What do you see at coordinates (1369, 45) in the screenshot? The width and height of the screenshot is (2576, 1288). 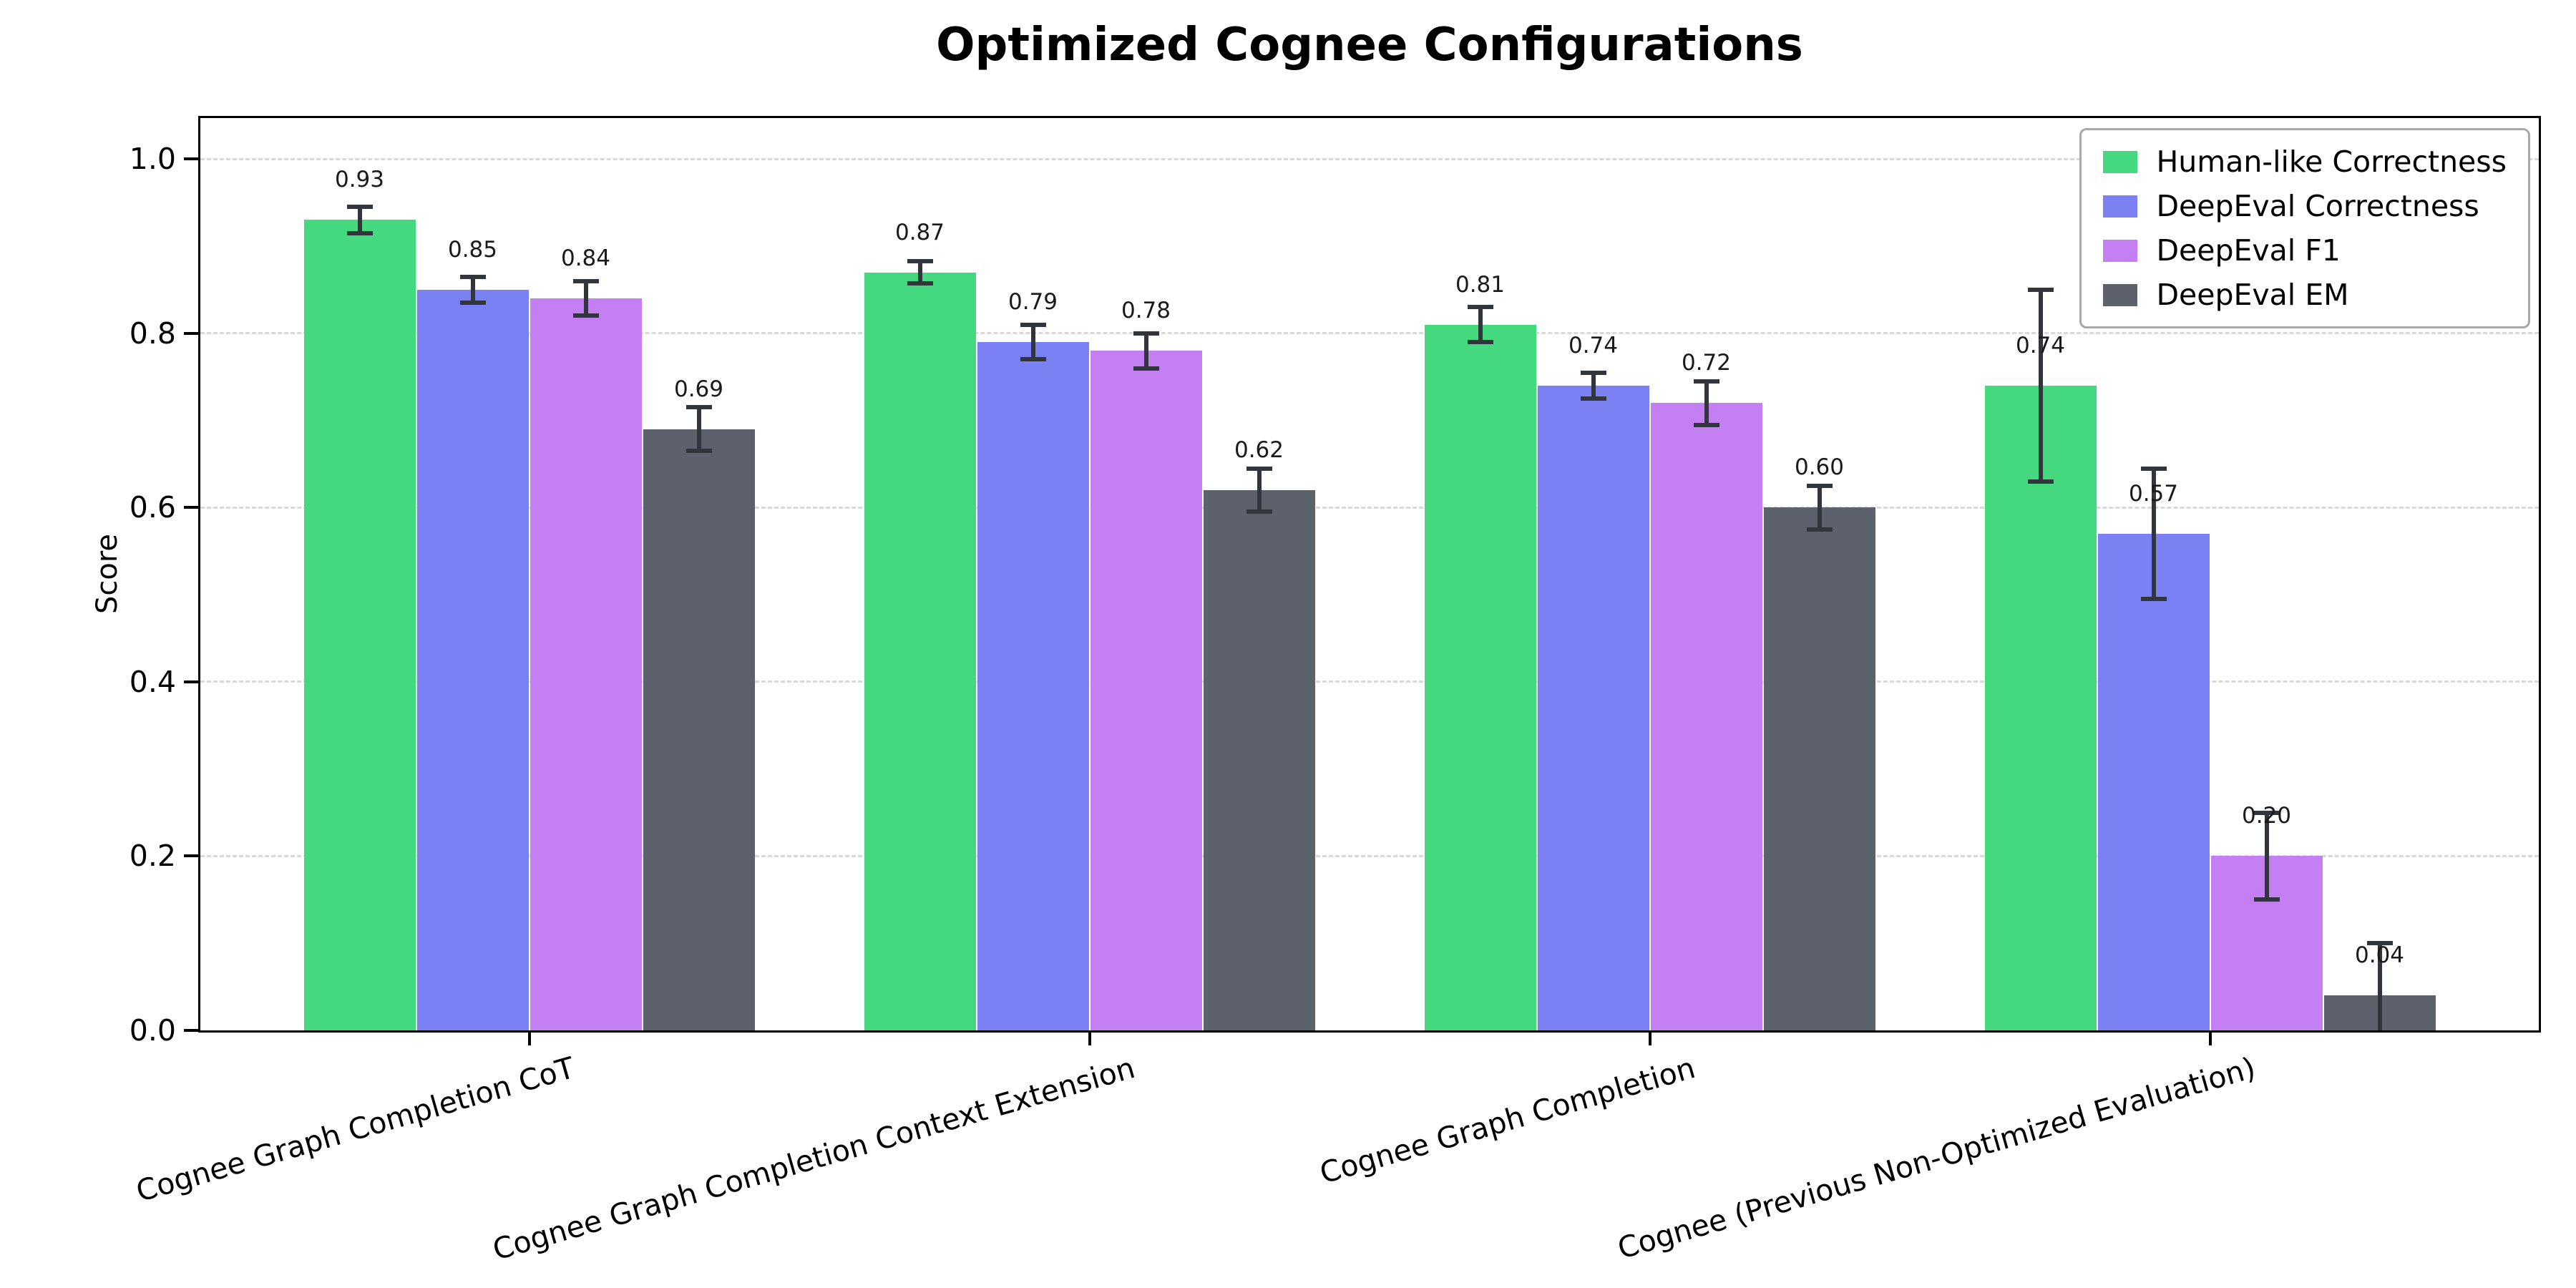 I see `chart-title: Optimized Cognee Configurations` at bounding box center [1369, 45].